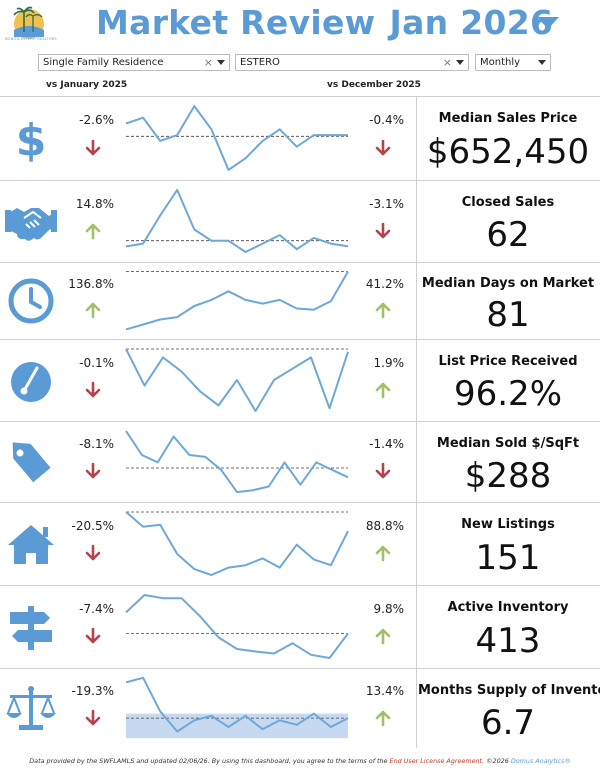 This screenshot has height=776, width=600. I want to click on mom-change: 13.4%, so click(384, 691).